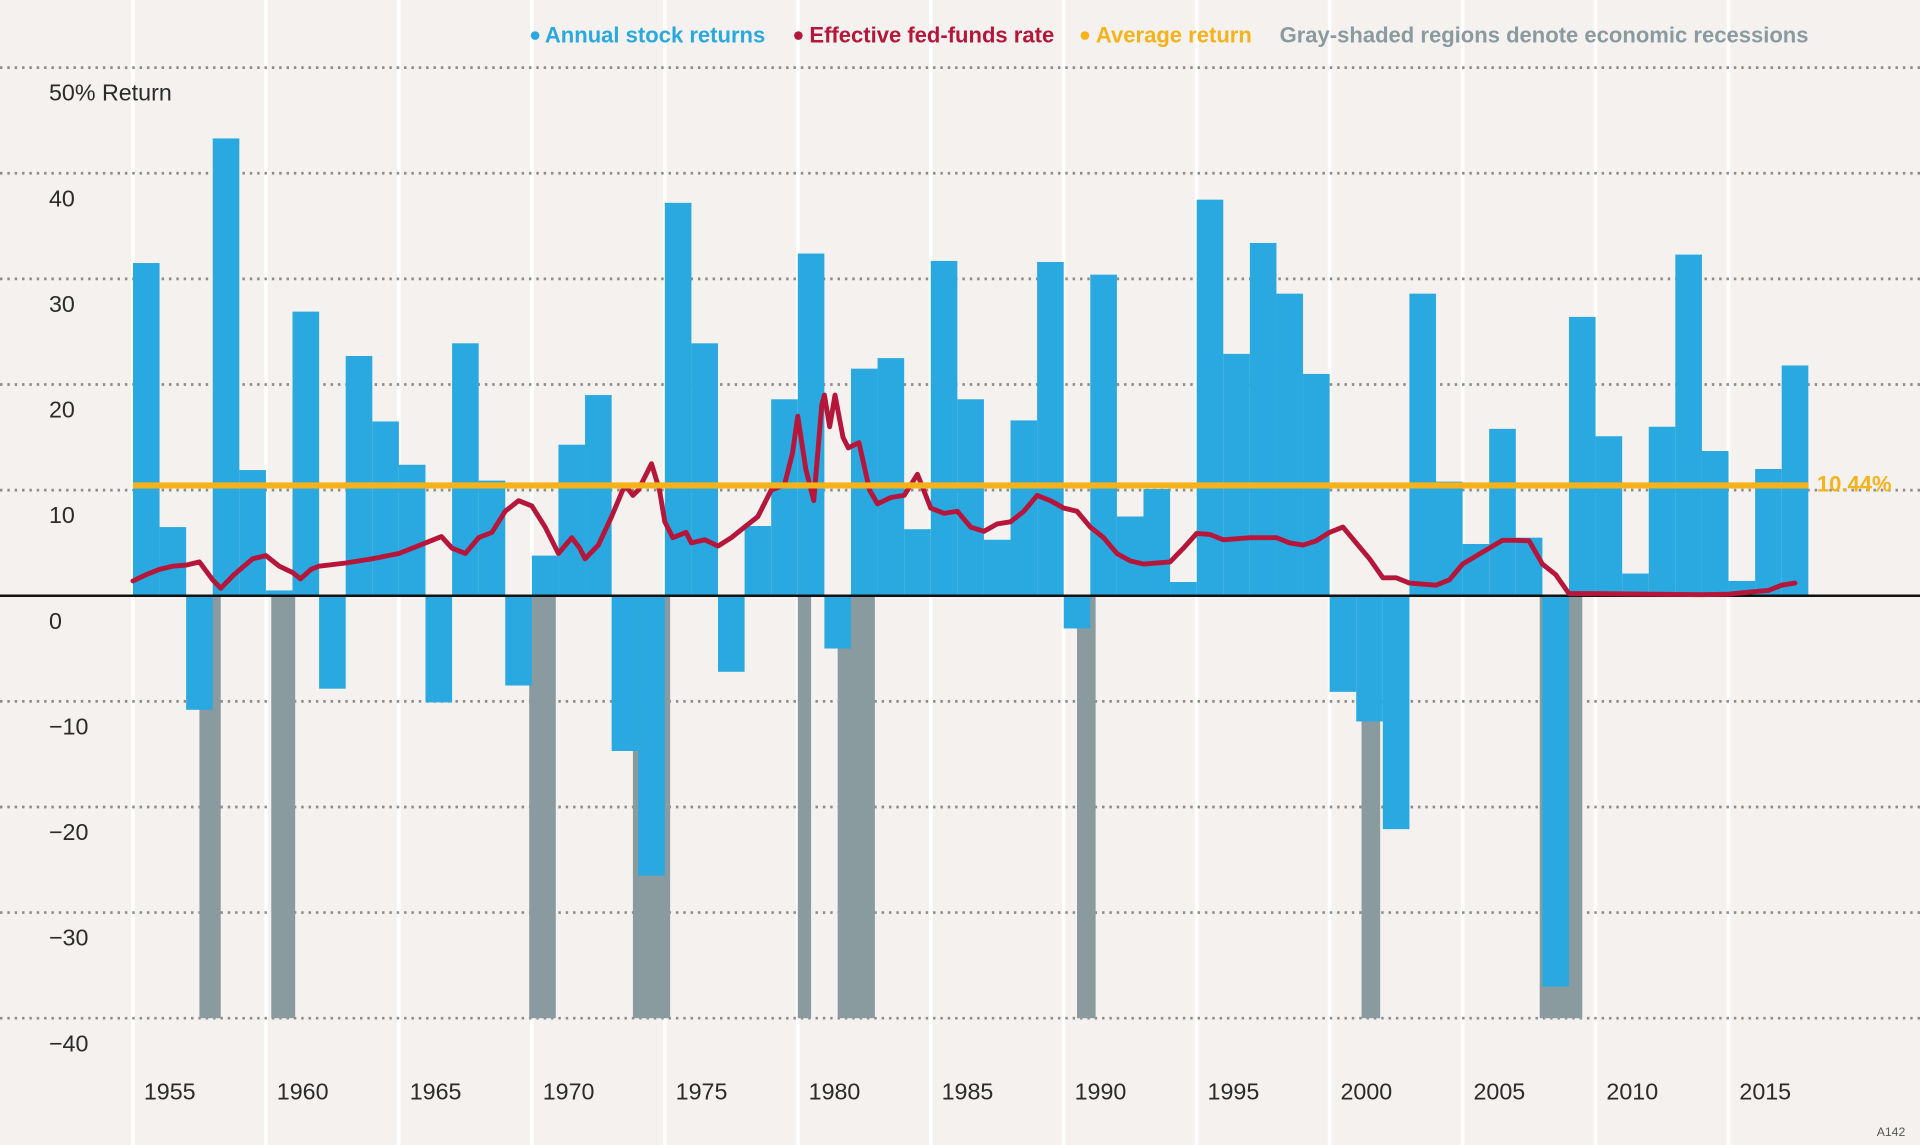  What do you see at coordinates (1499, 1092) in the screenshot?
I see `x-tick-label: 2005` at bounding box center [1499, 1092].